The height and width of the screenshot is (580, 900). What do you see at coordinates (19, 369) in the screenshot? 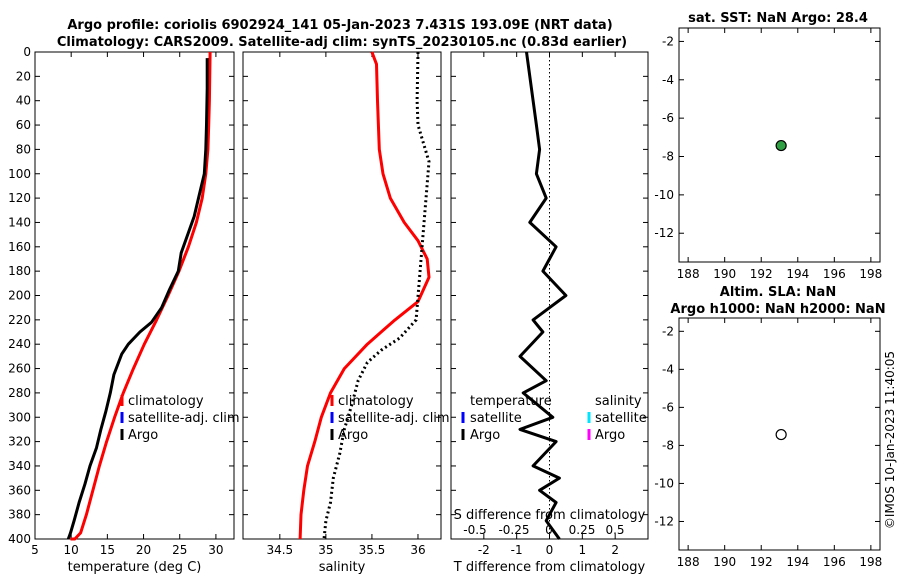
I see `y-tick-label: 260` at bounding box center [19, 369].